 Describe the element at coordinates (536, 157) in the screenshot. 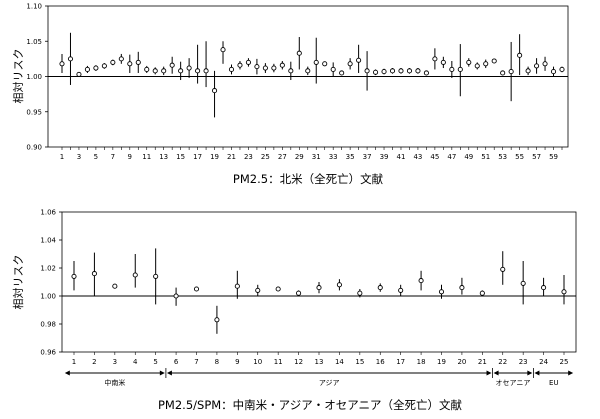

I see `x-tick-label: 57` at that location.